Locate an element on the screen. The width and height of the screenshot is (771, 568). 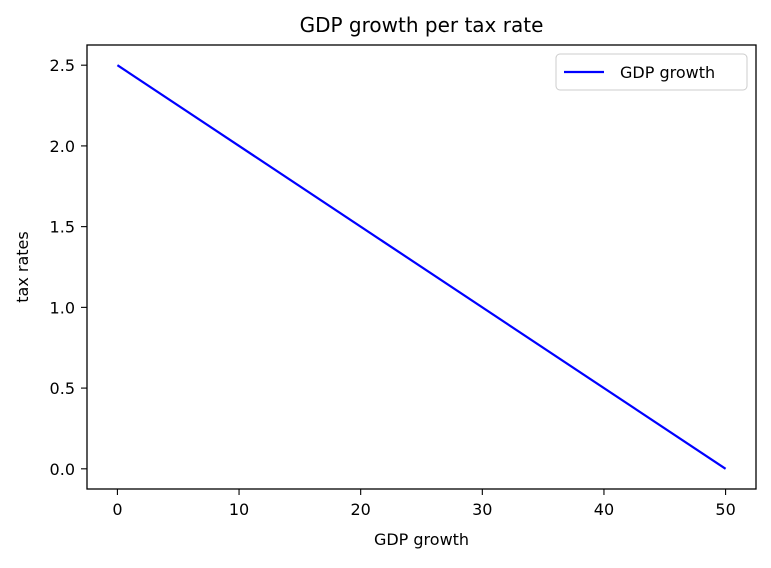
y-tick-label: 1.0 is located at coordinates (62, 307).